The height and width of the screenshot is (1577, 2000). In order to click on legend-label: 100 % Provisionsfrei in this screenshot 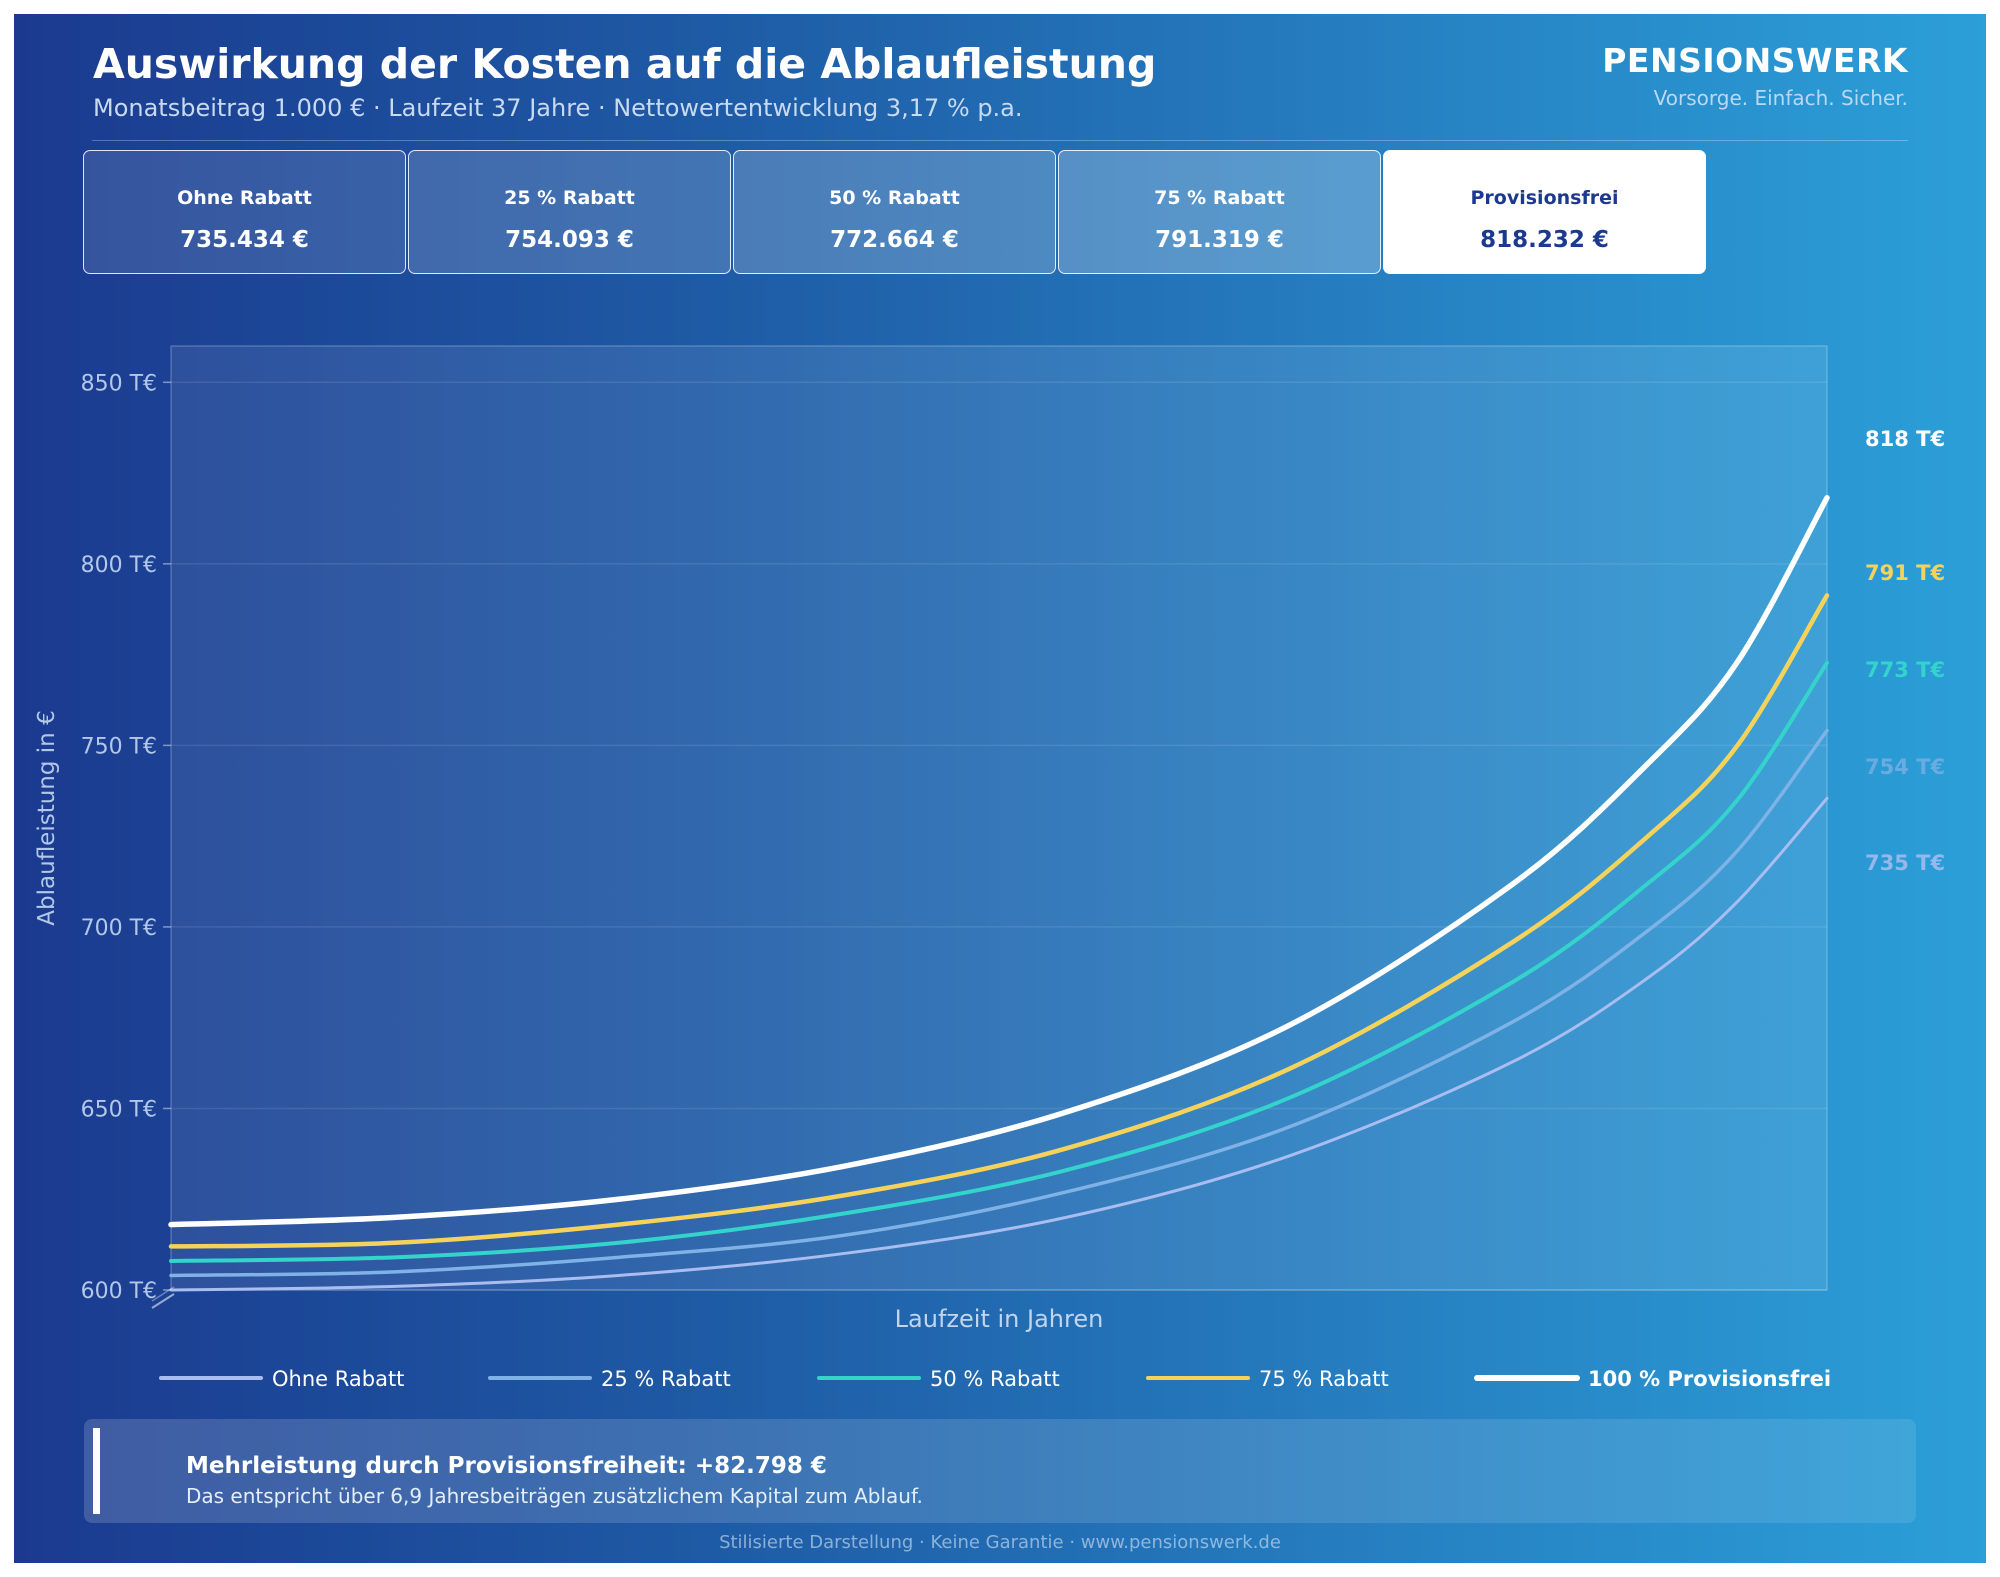, I will do `click(1709, 1379)`.